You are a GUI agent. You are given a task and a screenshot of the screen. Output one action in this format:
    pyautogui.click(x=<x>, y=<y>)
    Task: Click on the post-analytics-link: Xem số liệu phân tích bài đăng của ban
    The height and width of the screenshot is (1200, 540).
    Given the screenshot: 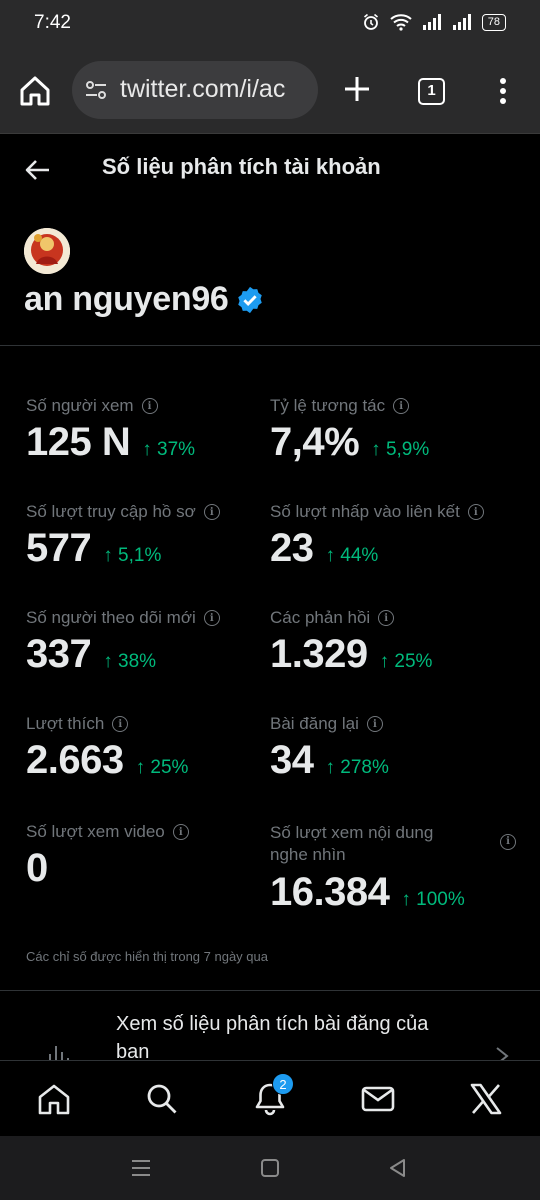 What is the action you would take?
    pyautogui.click(x=270, y=1025)
    